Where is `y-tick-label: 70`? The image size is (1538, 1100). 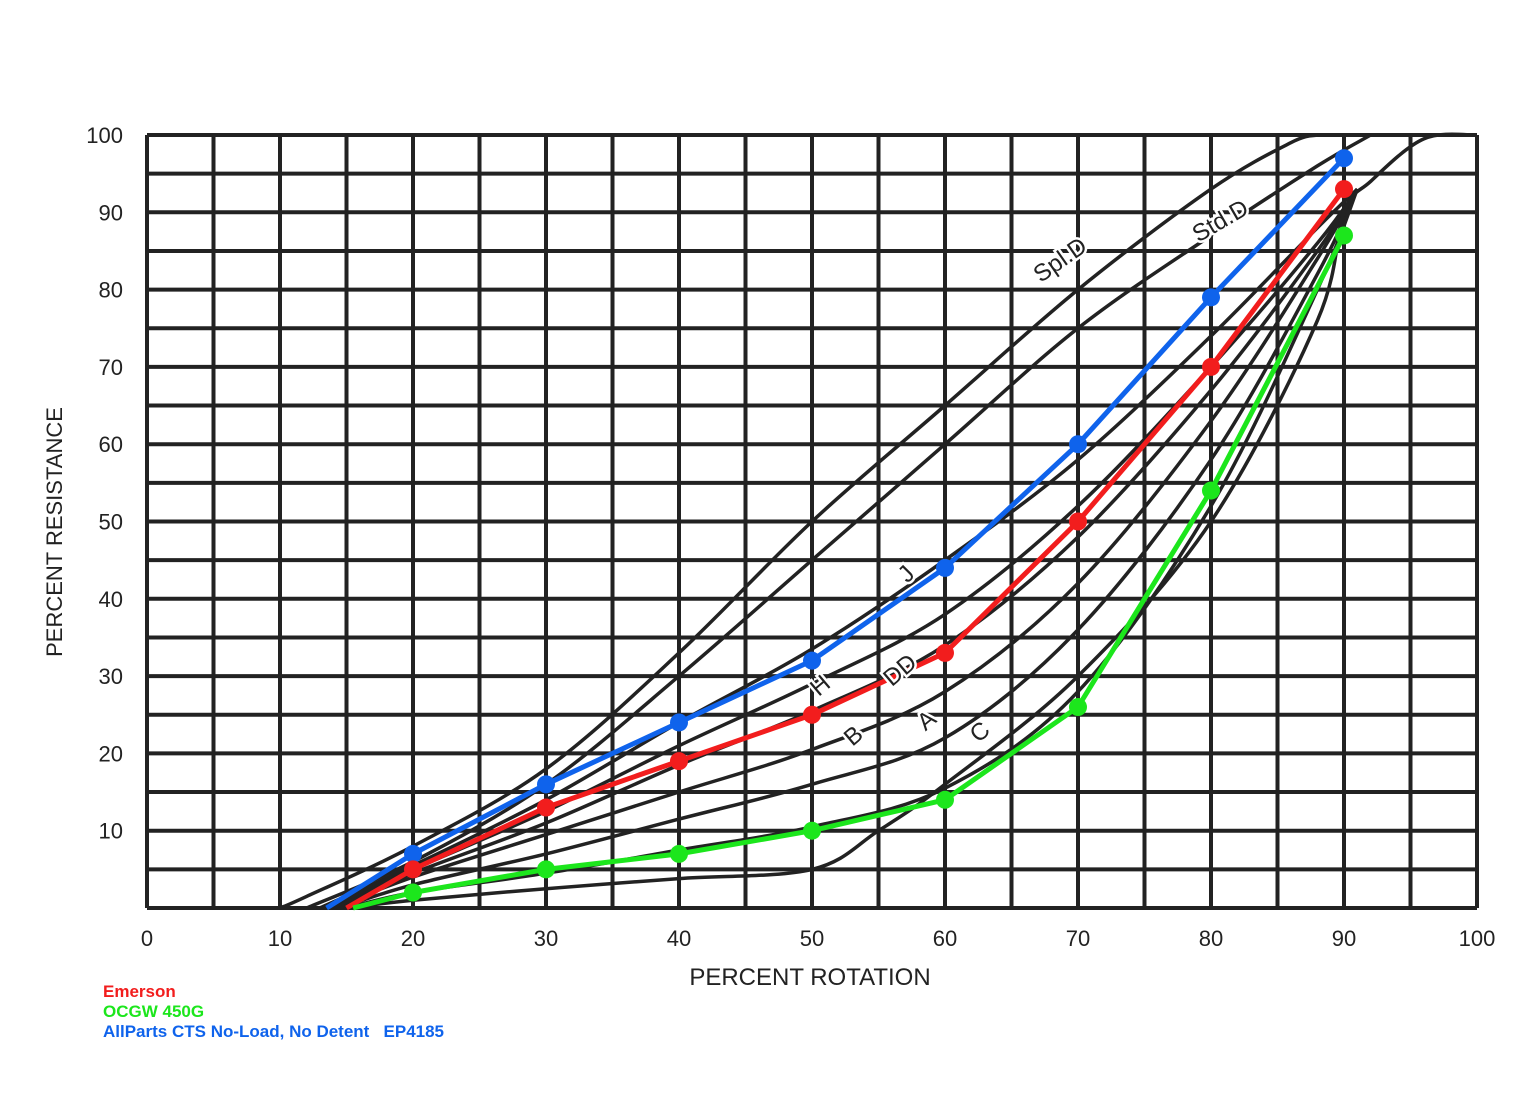
y-tick-label: 70 is located at coordinates (111, 367).